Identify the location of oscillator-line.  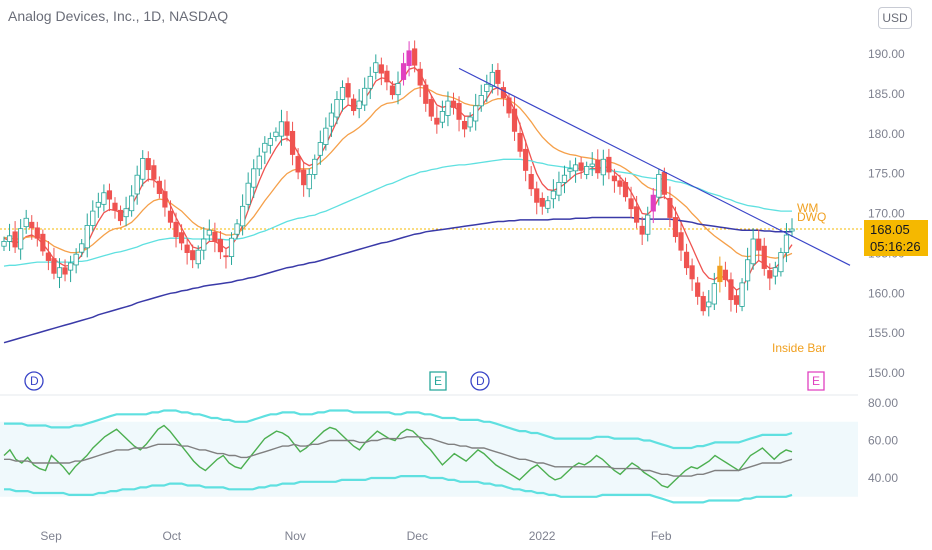
(398, 456).